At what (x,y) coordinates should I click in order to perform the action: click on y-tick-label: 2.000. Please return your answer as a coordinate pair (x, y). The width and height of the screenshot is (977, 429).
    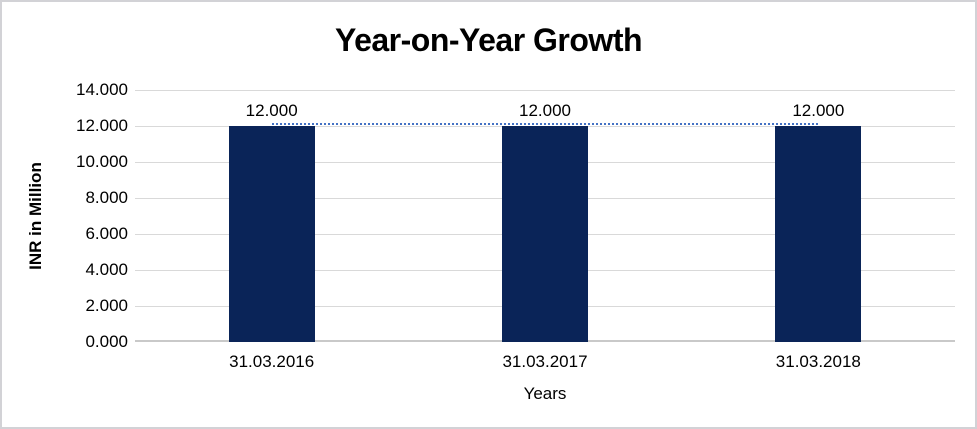
    Looking at the image, I should click on (106, 305).